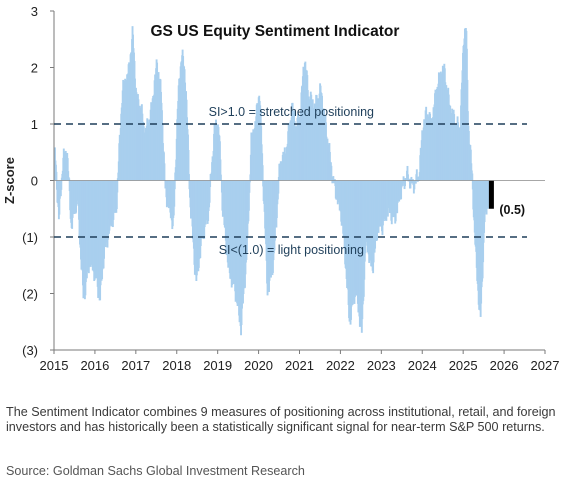 This screenshot has height=483, width=580. I want to click on x-tick-label: 2023, so click(381, 365).